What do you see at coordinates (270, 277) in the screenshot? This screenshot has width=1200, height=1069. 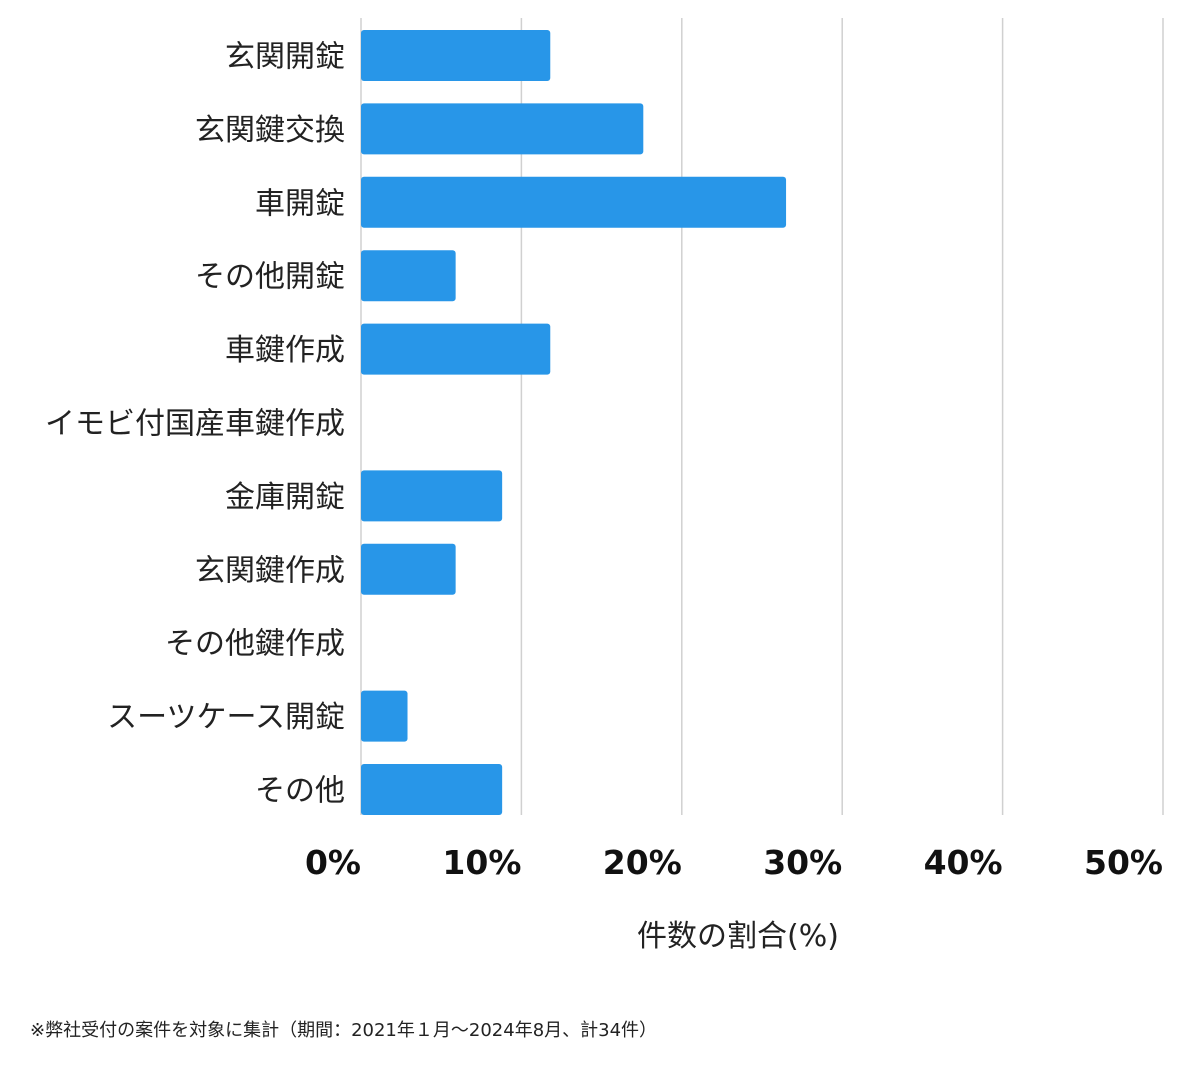 I see `category-label: その他開錠` at bounding box center [270, 277].